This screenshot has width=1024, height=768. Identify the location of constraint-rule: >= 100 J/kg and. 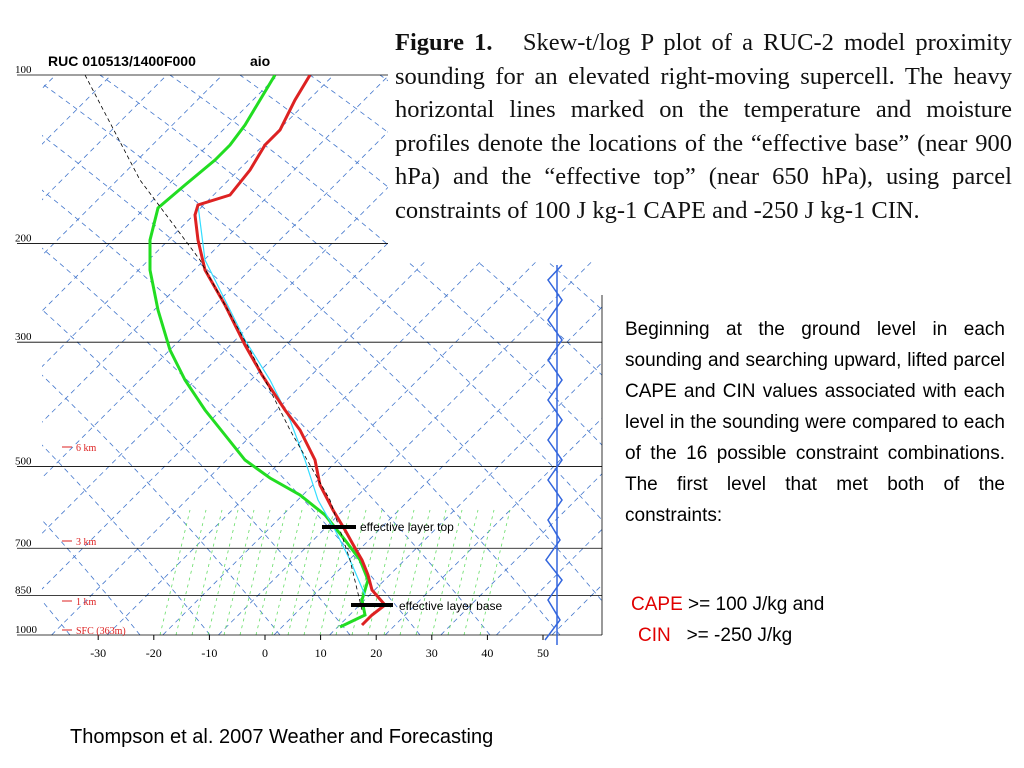
(756, 604).